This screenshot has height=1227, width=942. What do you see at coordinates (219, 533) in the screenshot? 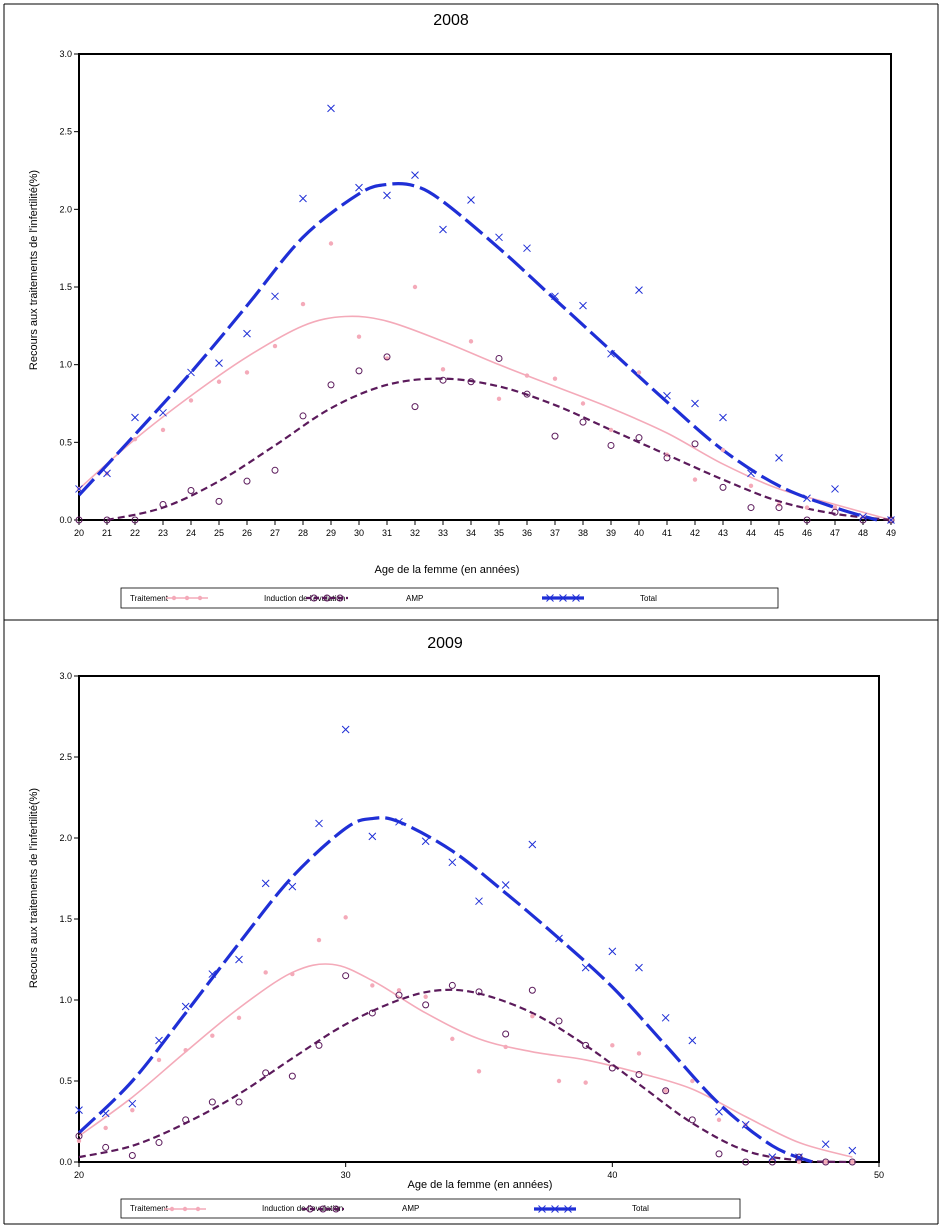
I see `x-tick-label: 25` at bounding box center [219, 533].